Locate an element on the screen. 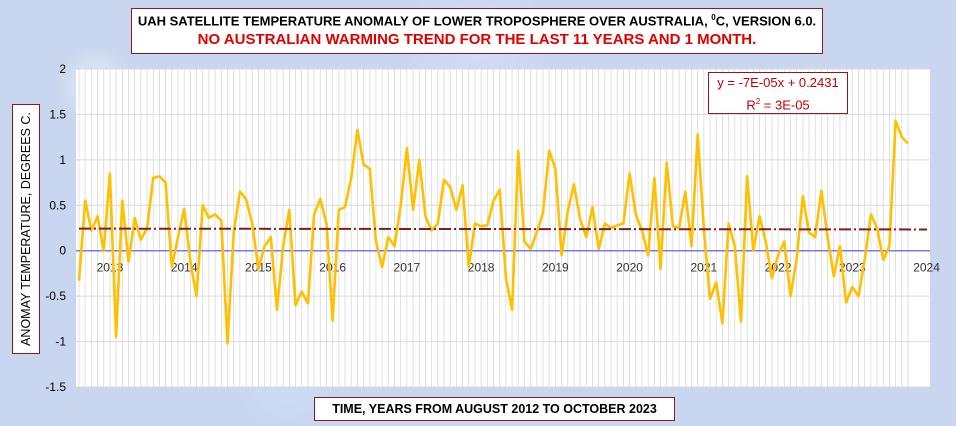 This screenshot has height=426, width=956. y-axis-label-box: ANOMAY TEMPERATURE, DEGREES C. is located at coordinates (26, 229).